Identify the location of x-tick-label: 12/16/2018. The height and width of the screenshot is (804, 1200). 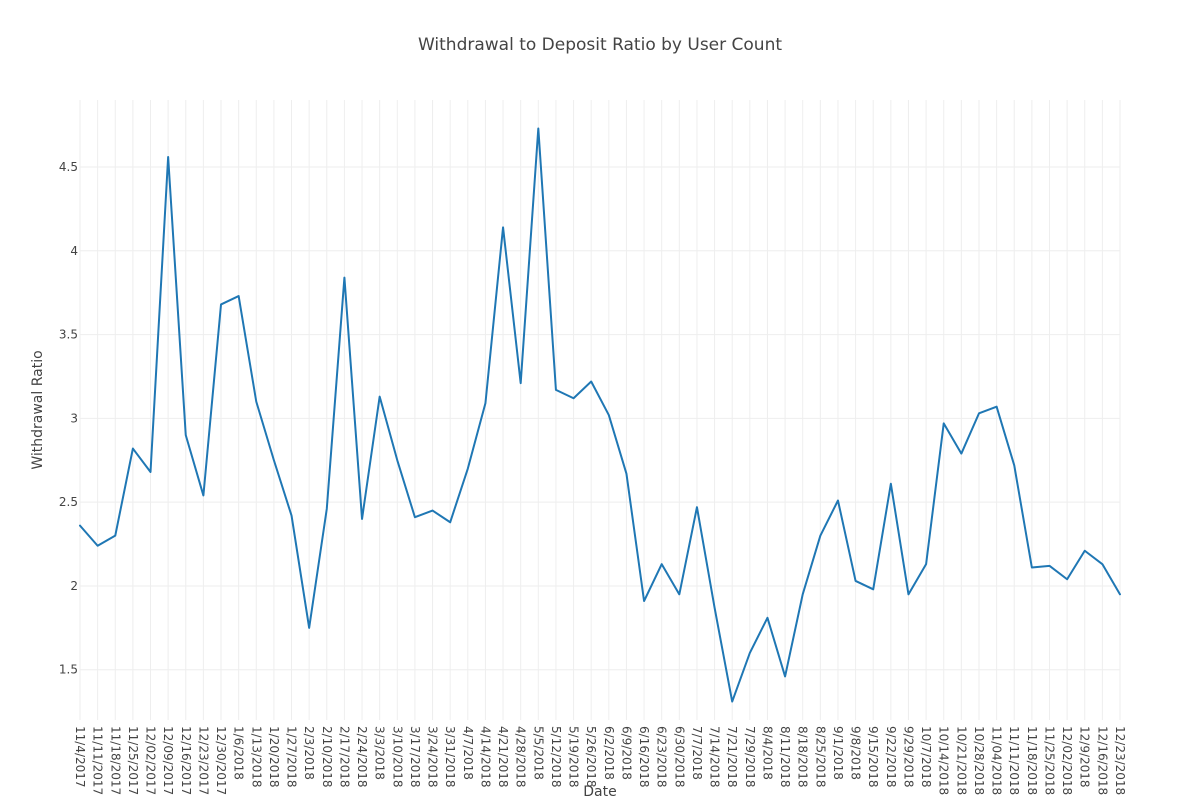
(1102, 760).